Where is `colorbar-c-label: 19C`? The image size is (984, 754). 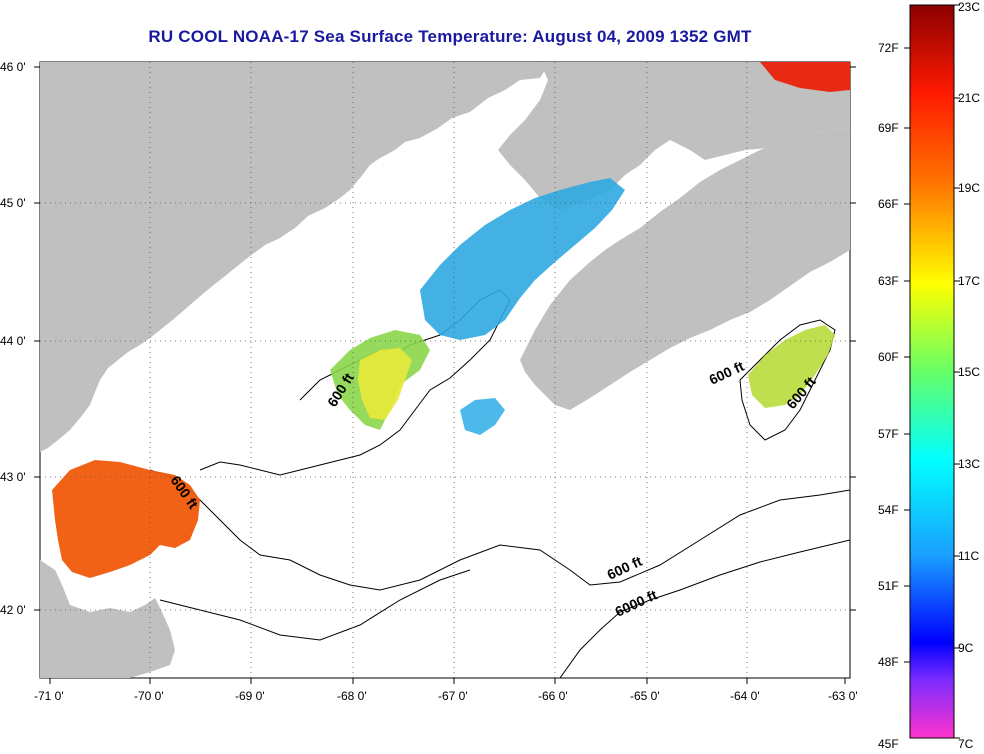 colorbar-c-label: 19C is located at coordinates (969, 188).